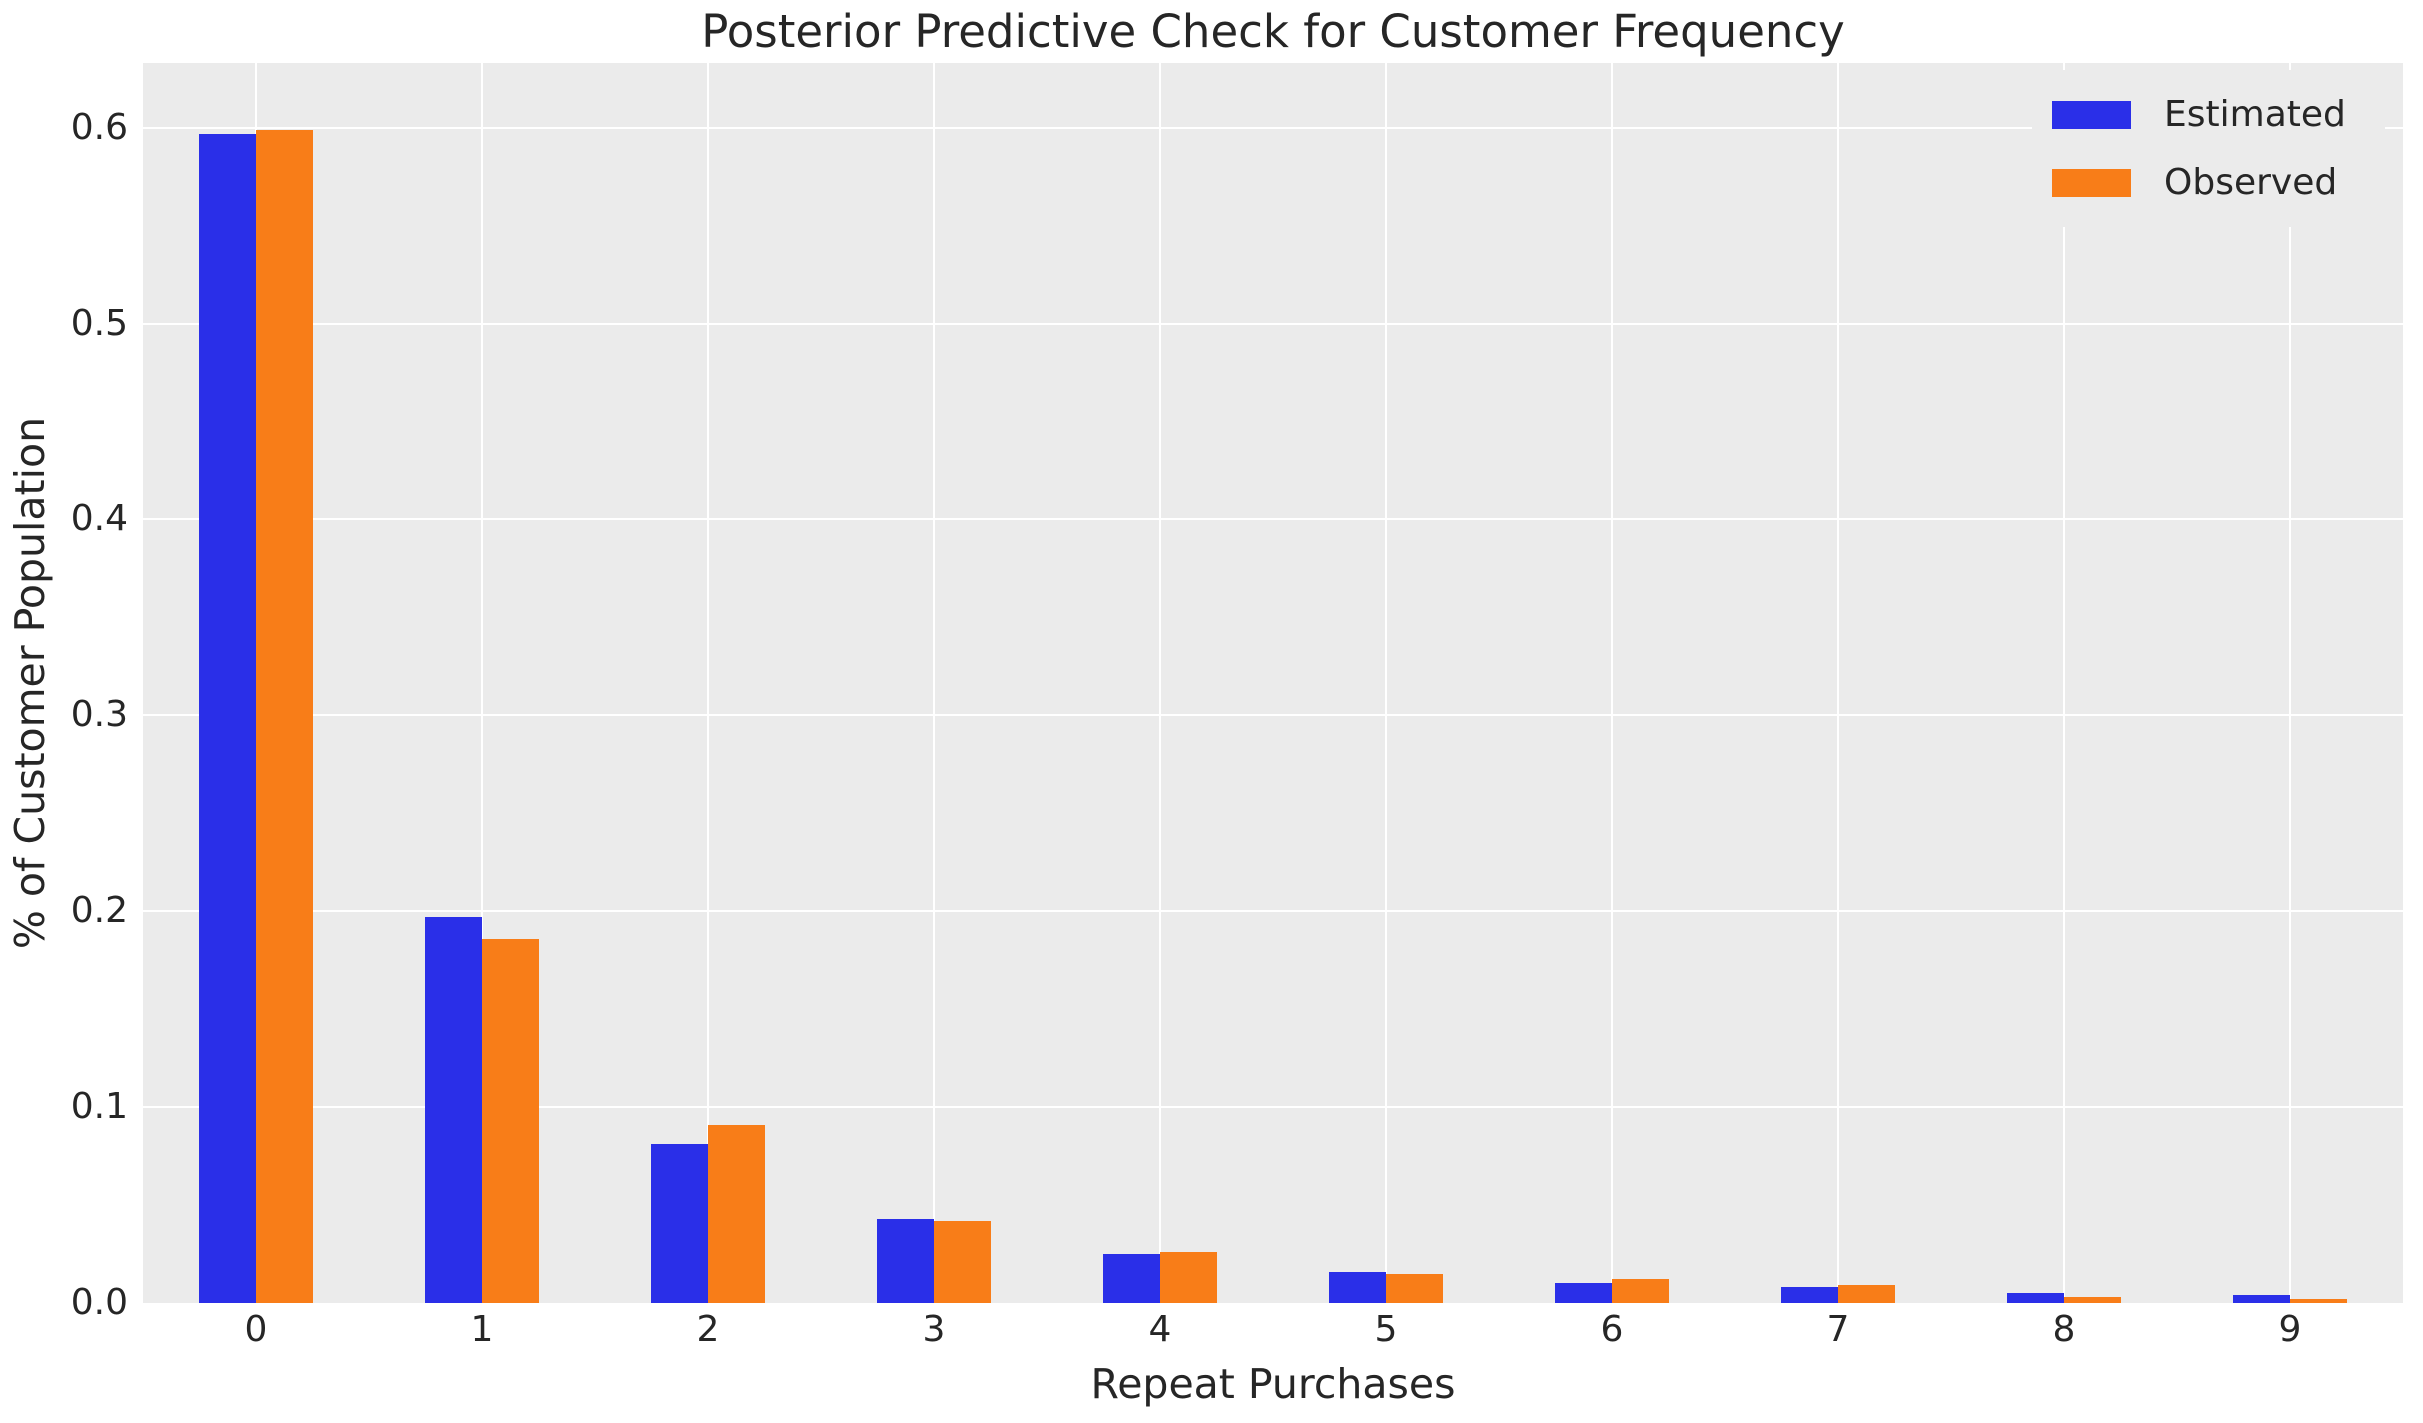 This screenshot has width=2423, height=1423. Describe the element at coordinates (99, 127) in the screenshot. I see `y-tick-label: 0.6` at that location.